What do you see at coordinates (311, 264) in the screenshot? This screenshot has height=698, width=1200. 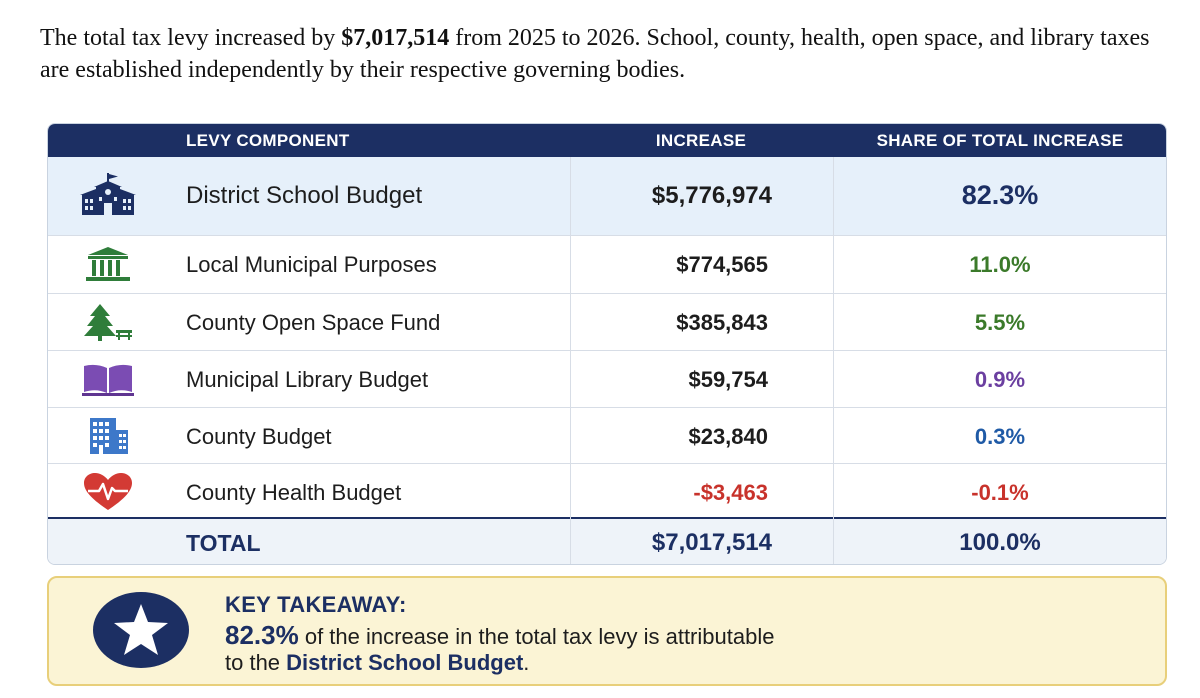 I see `row-label: Local Municipal Purposes` at bounding box center [311, 264].